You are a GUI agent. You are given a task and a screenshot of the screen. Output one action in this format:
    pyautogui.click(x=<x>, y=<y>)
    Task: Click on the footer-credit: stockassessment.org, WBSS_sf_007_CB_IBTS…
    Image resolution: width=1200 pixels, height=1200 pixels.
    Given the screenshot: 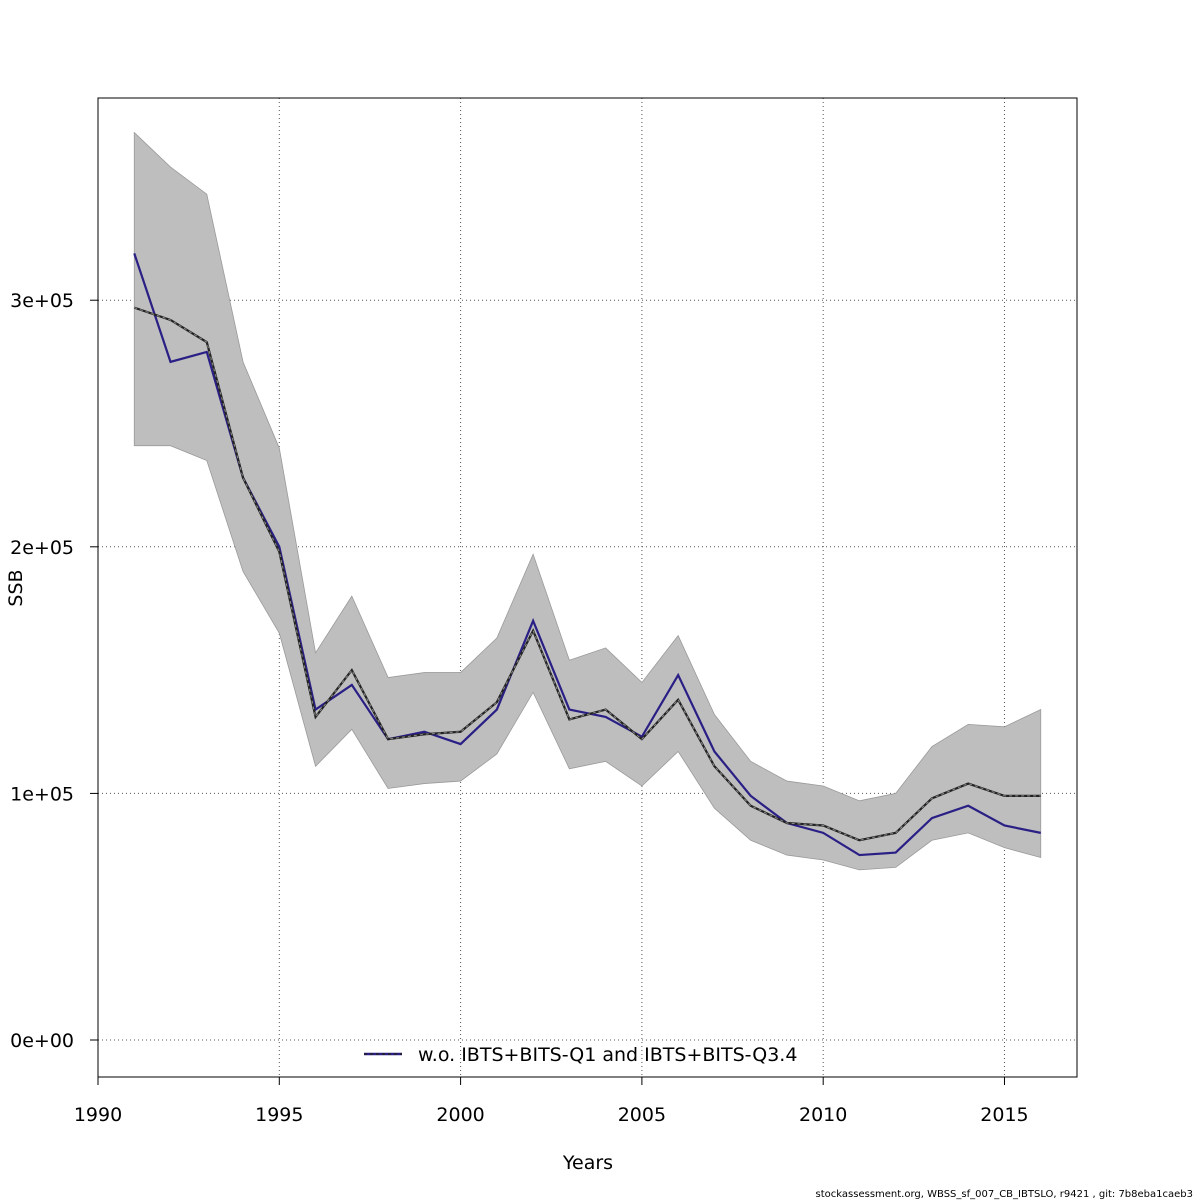 What is the action you would take?
    pyautogui.click(x=1004, y=1194)
    